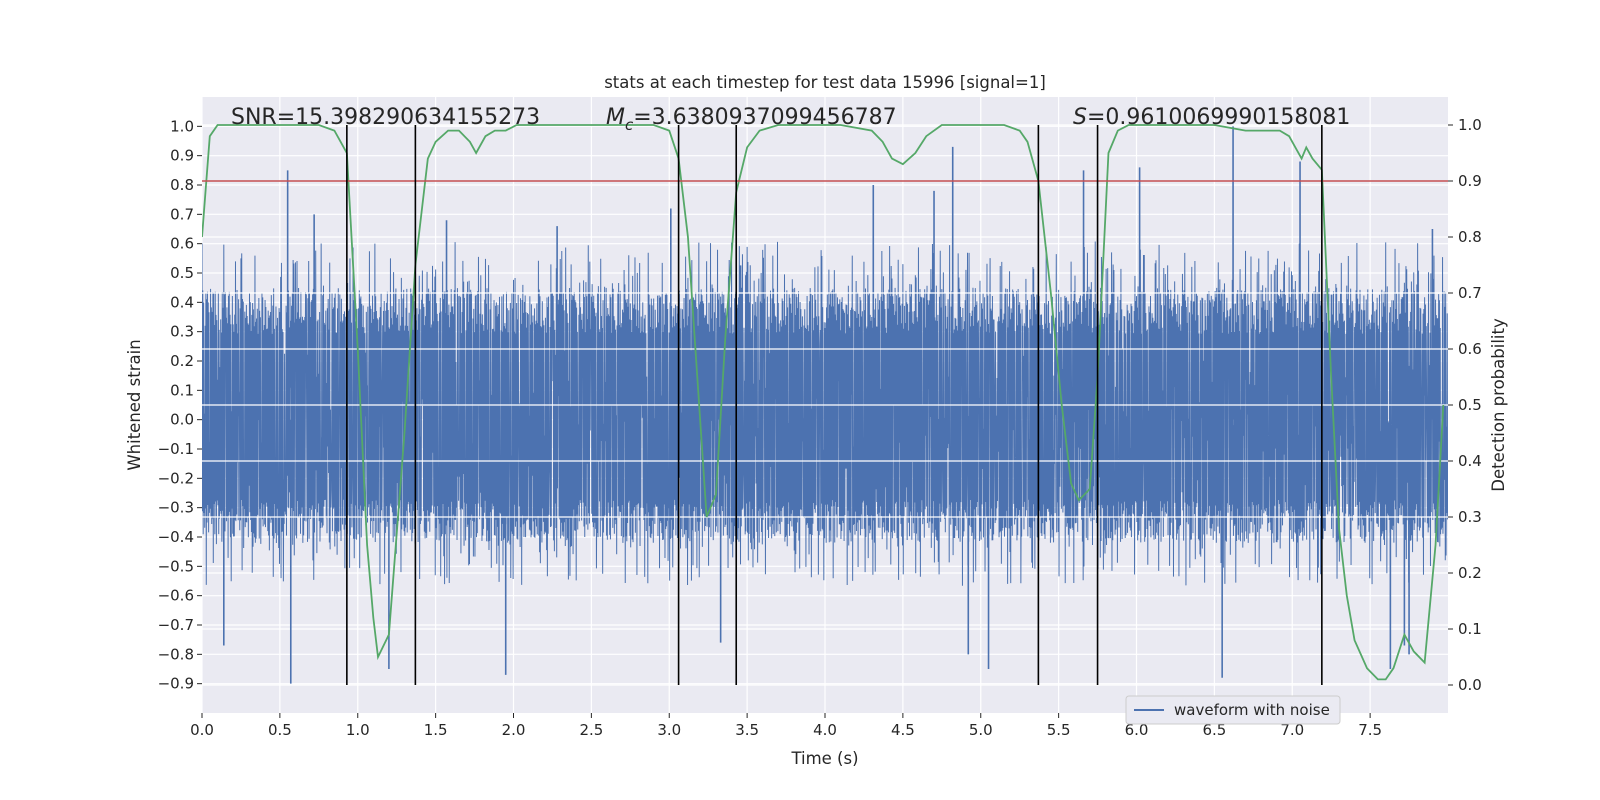 This screenshot has height=800, width=1600. I want to click on chirp-mass-annotation: Mc=3.6380937099456787, so click(751, 119).